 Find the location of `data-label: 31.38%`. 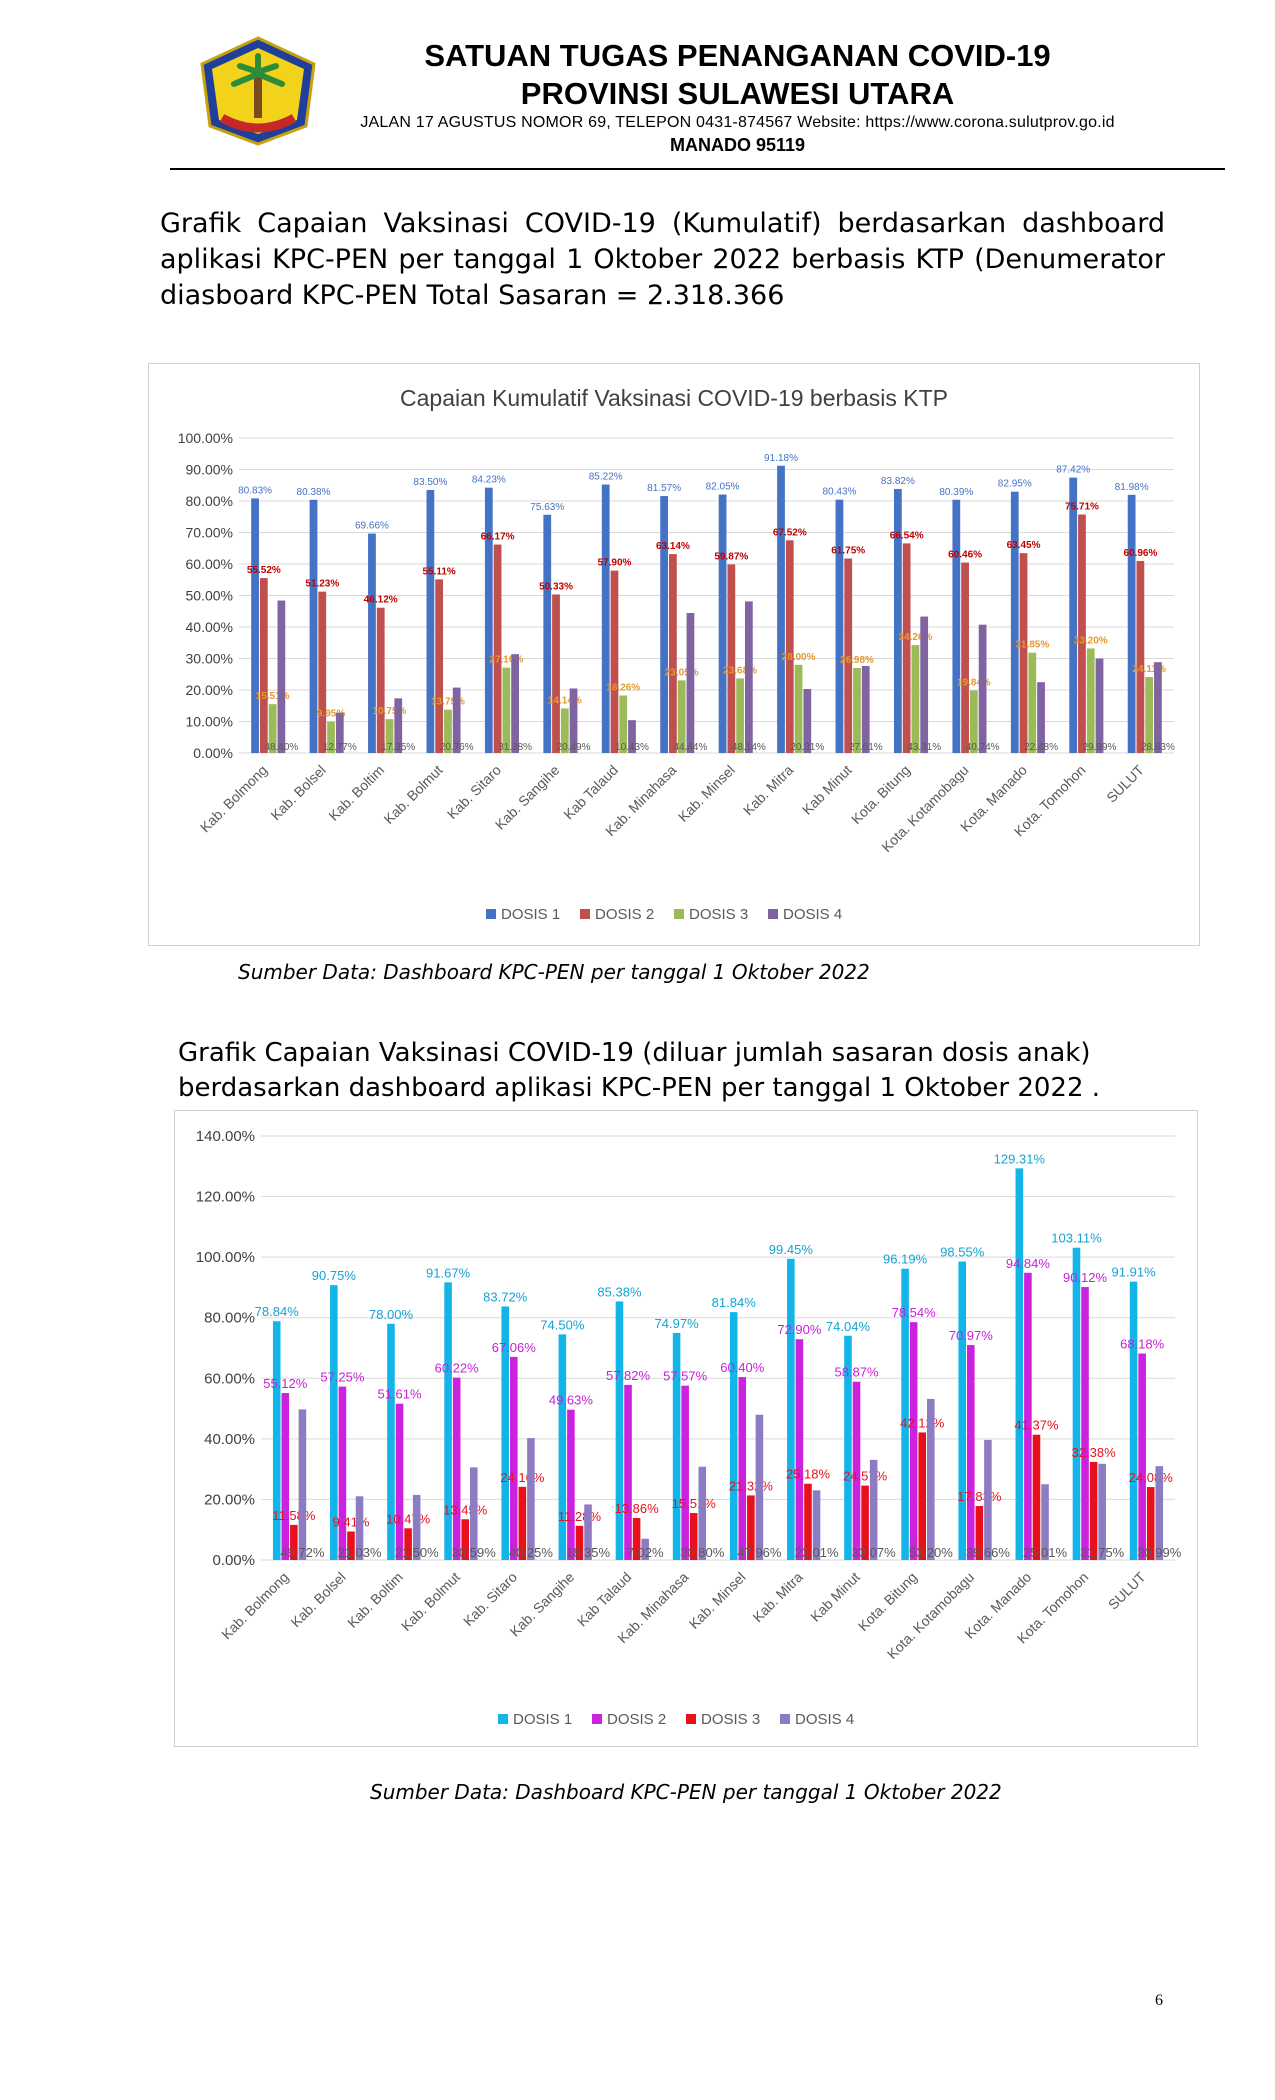

data-label: 31.38% is located at coordinates (515, 747).